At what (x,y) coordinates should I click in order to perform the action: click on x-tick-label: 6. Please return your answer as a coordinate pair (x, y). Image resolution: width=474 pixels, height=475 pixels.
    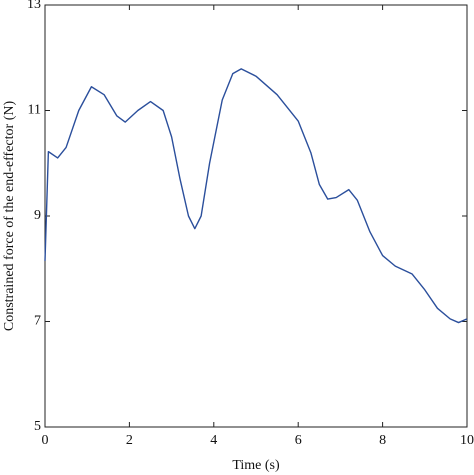
    Looking at the image, I should click on (298, 440).